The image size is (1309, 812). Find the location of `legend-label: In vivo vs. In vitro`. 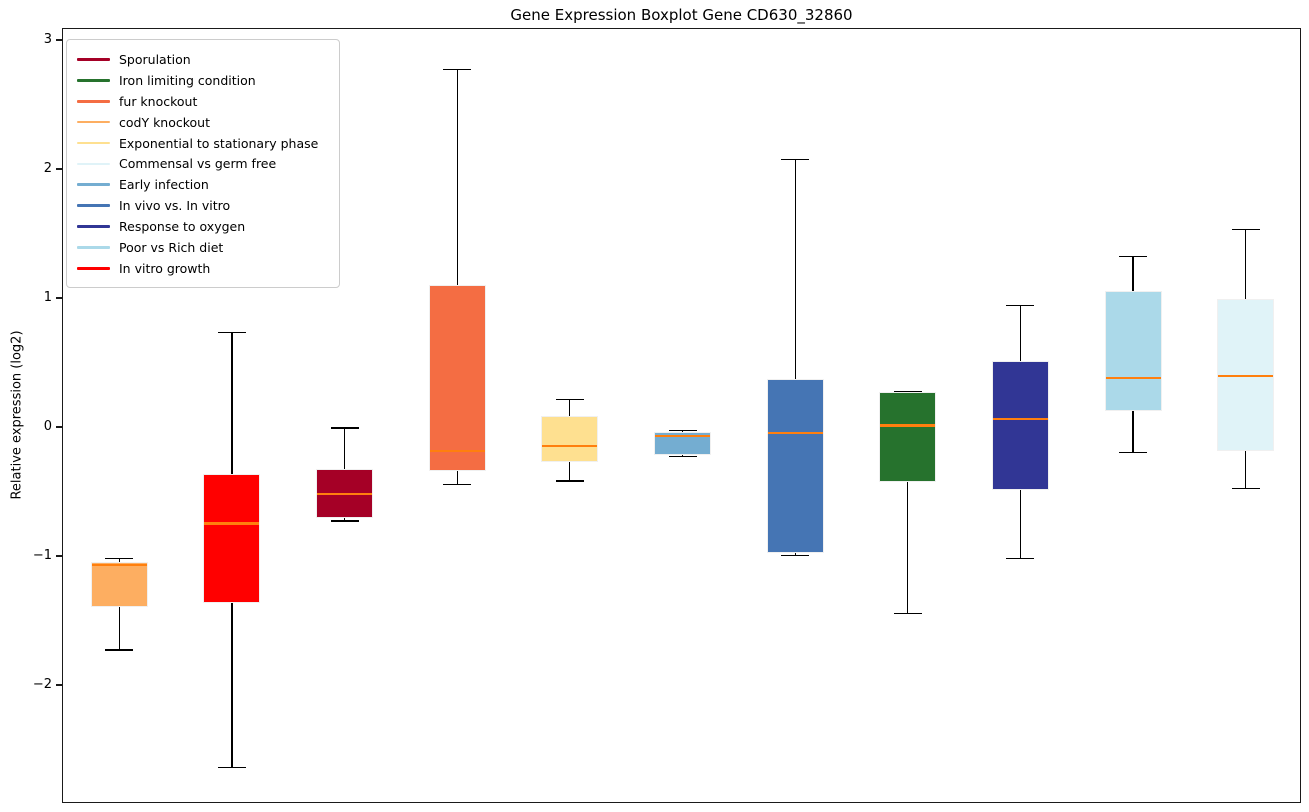

legend-label: In vivo vs. In vitro is located at coordinates (175, 206).